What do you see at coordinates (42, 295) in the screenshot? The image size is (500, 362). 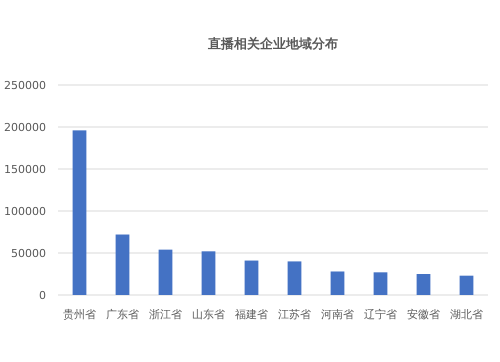 I see `y-tick-label: 0` at bounding box center [42, 295].